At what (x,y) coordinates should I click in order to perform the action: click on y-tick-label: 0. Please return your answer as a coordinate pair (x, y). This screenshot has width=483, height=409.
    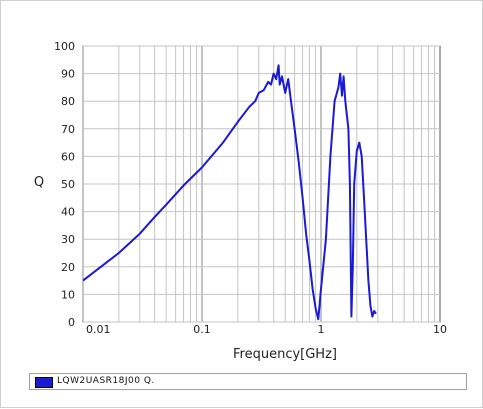
    Looking at the image, I should click on (71, 322).